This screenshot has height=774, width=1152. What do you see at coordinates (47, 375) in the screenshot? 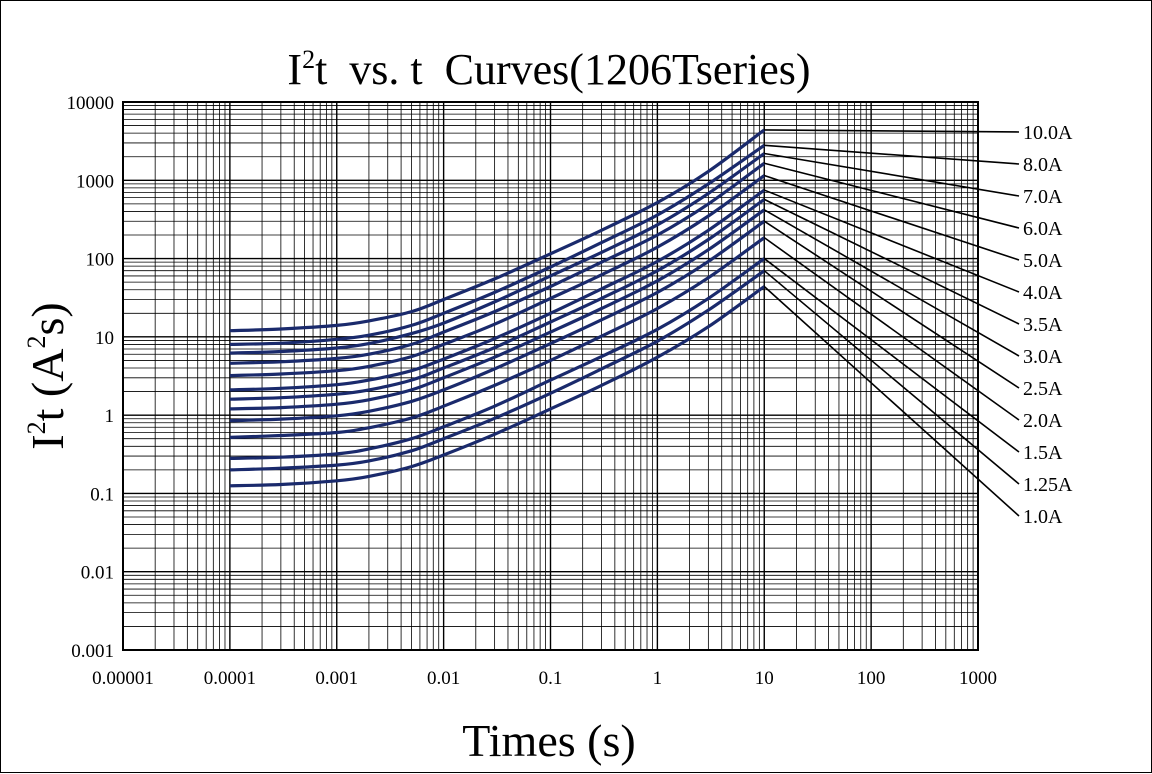
I see `y-axis-label: I2t (A2s)` at bounding box center [47, 375].